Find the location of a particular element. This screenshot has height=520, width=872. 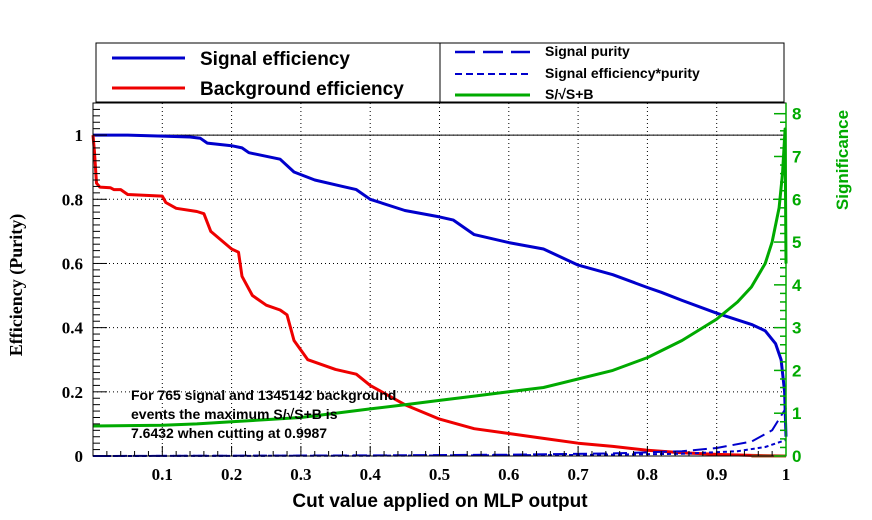

y2-tick-label-8: 8 is located at coordinates (796, 114).